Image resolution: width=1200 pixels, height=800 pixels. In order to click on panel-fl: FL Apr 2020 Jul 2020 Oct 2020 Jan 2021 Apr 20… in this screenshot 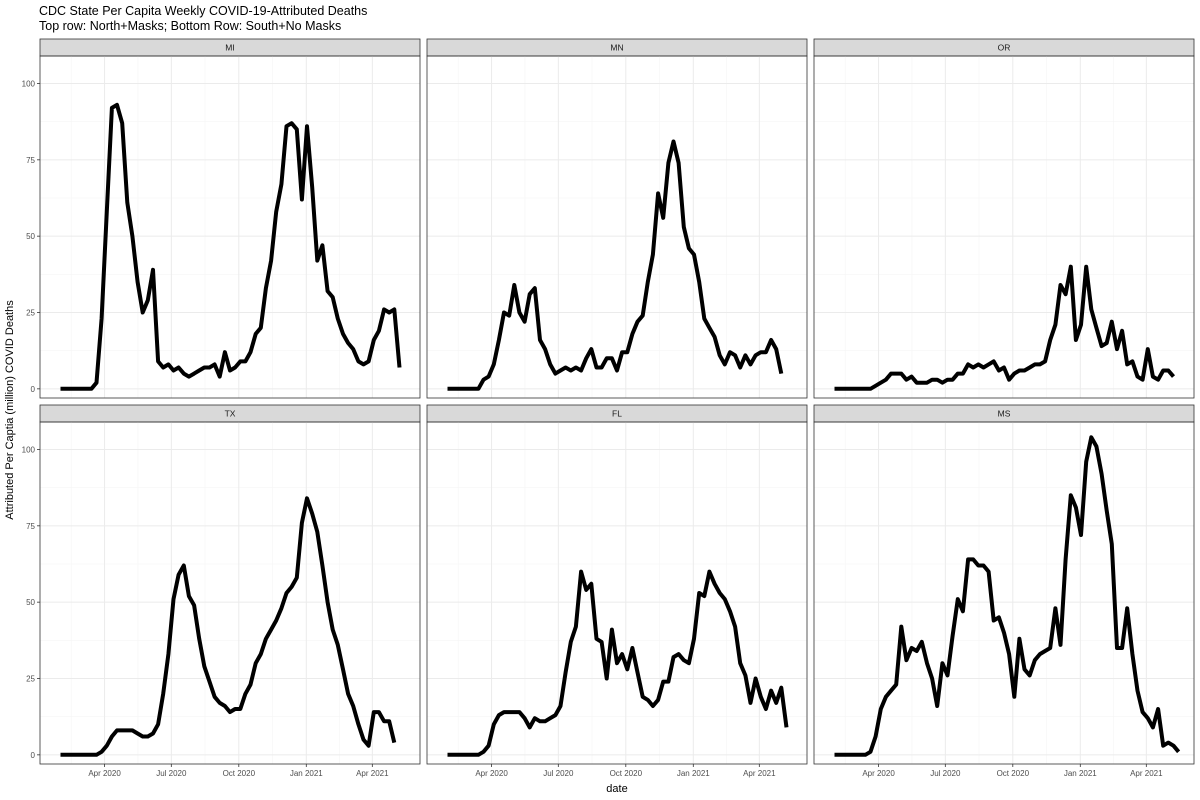, I will do `click(617, 591)`.